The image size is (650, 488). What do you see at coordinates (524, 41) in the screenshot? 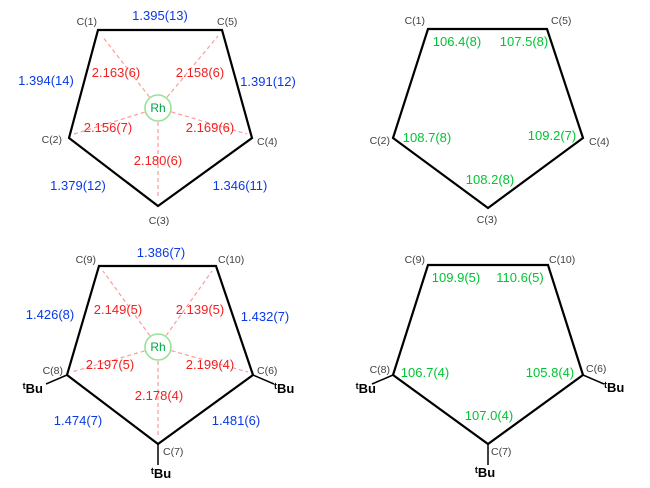
I see `angle-at-c5: 107.5(8)` at bounding box center [524, 41].